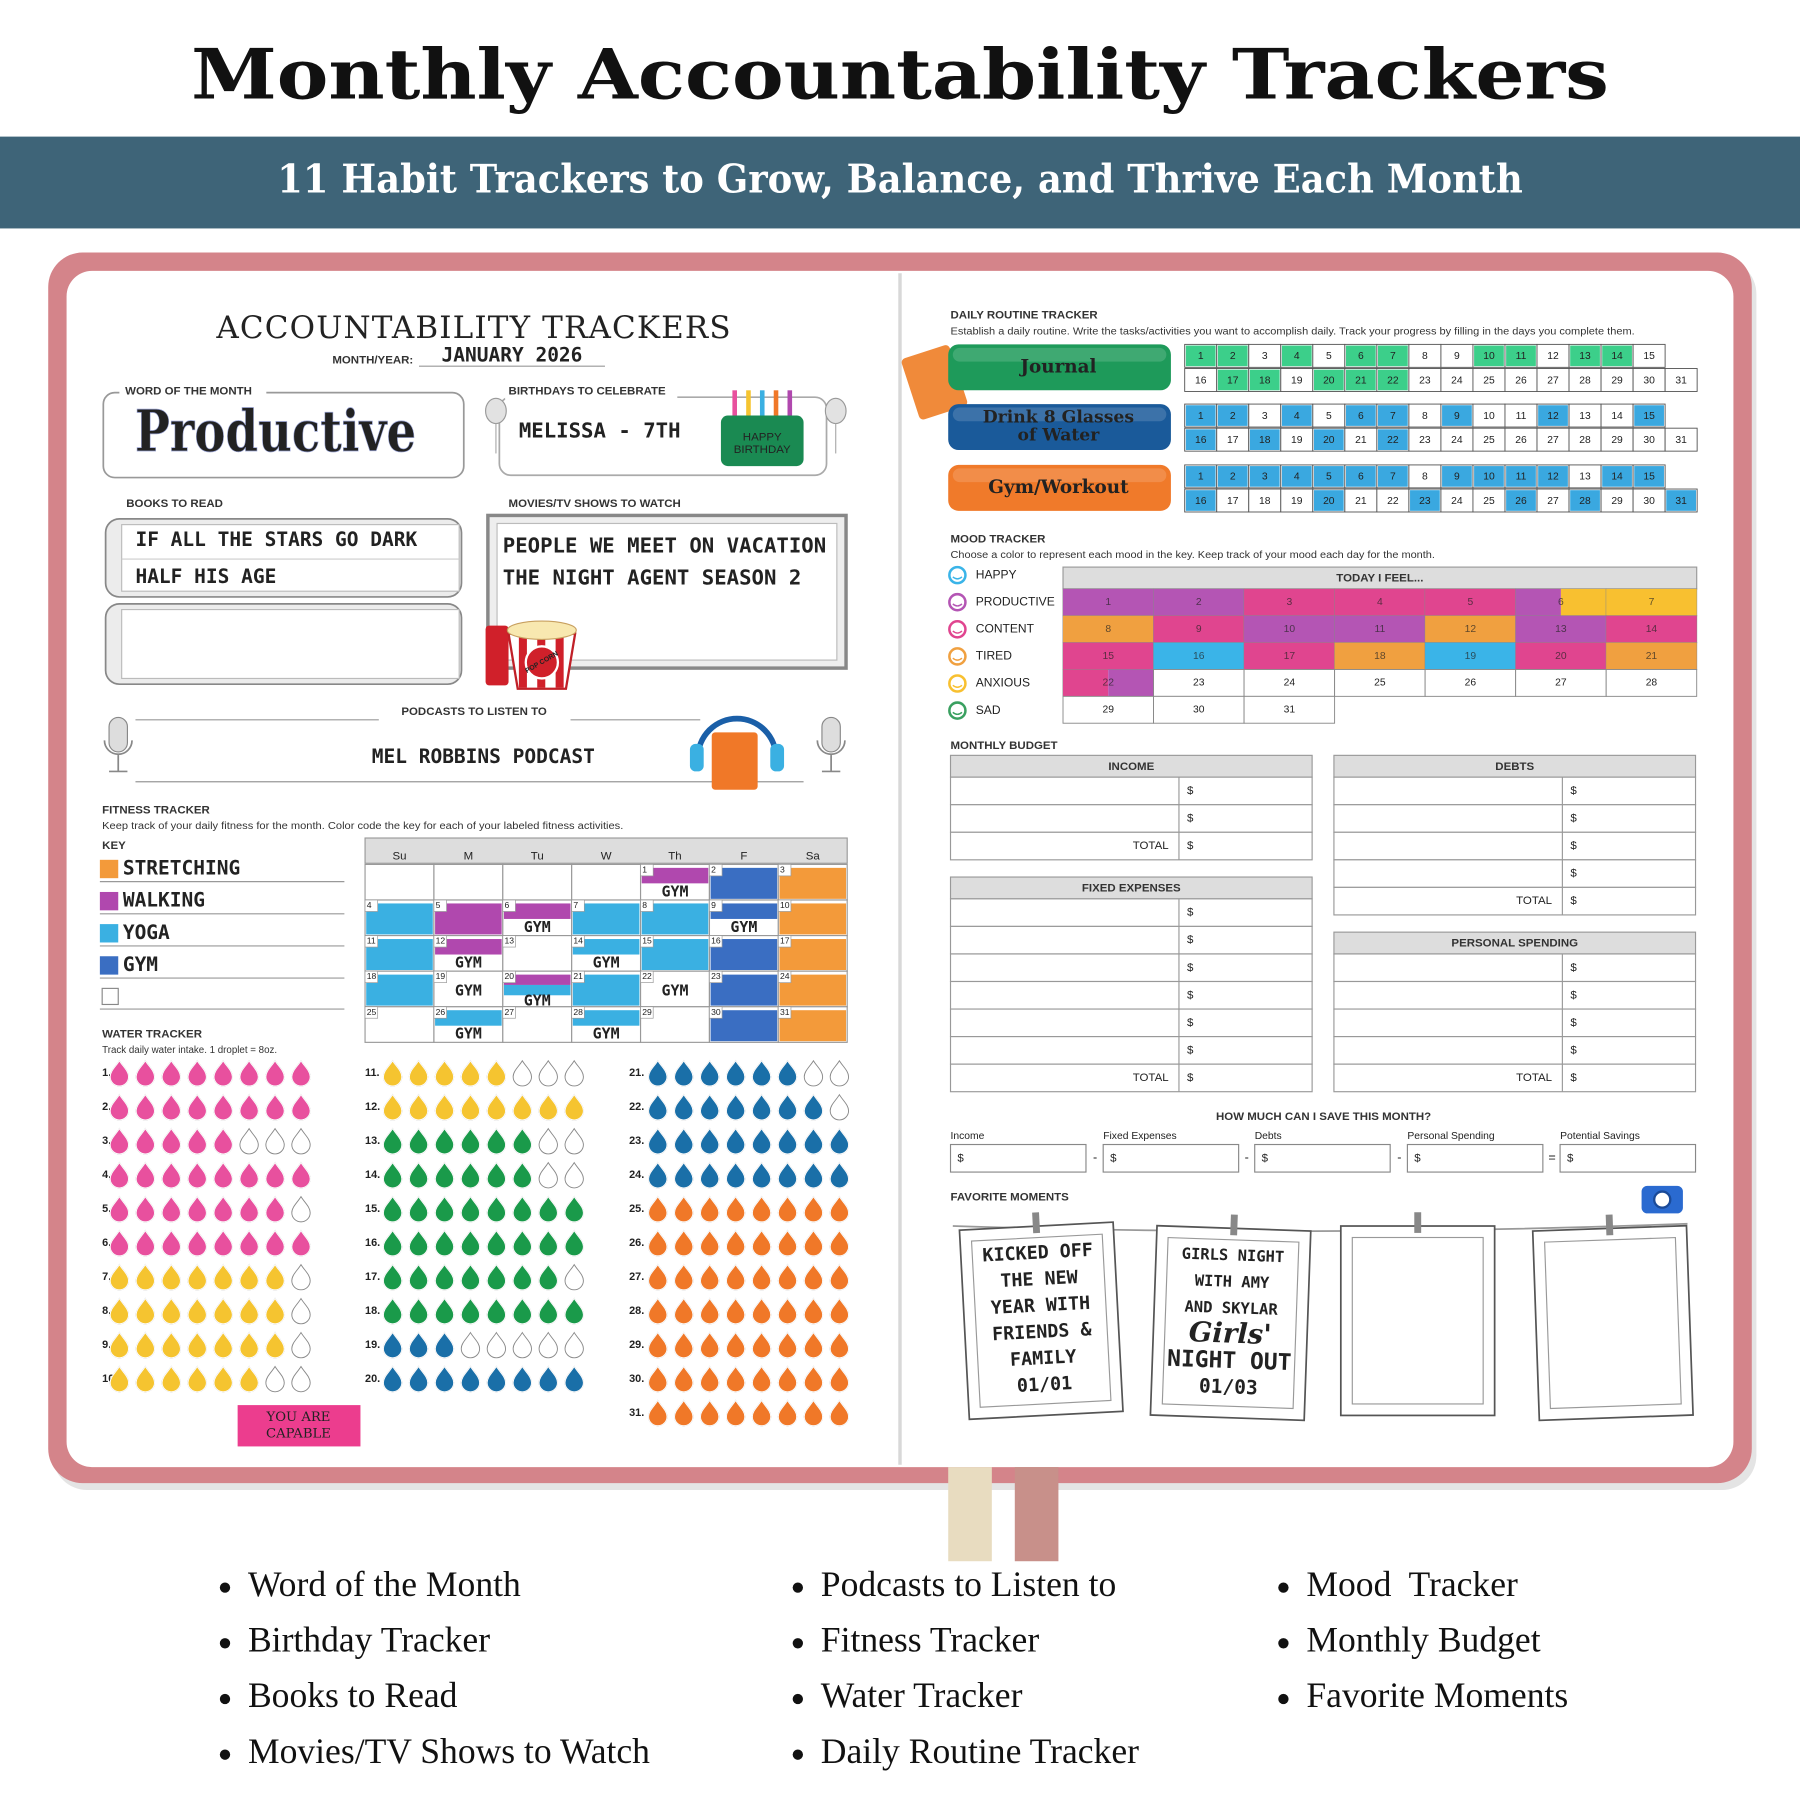  What do you see at coordinates (1234, 1225) in the screenshot?
I see `clothespin` at bounding box center [1234, 1225].